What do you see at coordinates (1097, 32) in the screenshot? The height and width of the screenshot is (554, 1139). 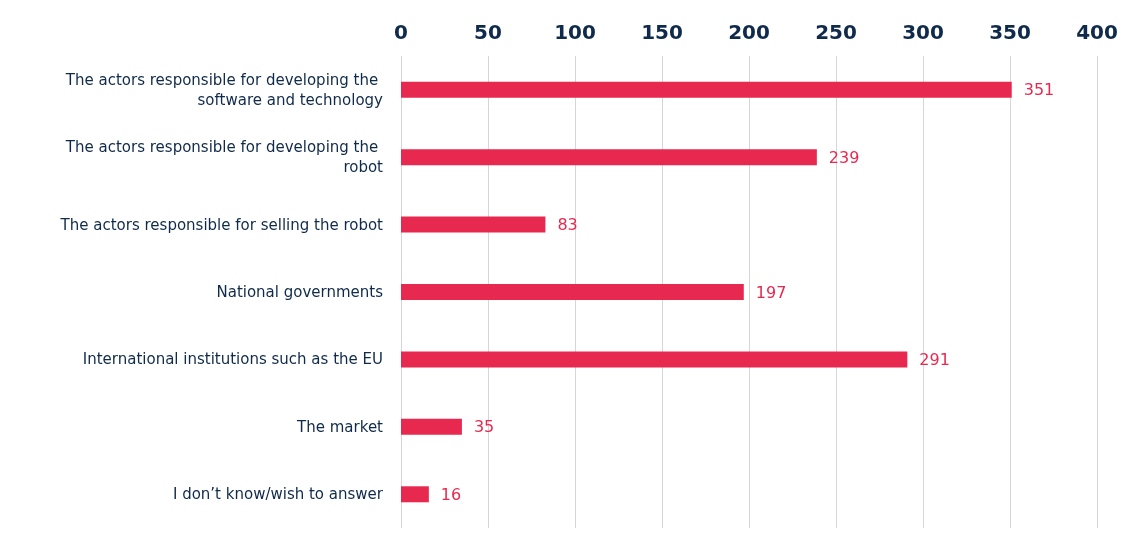 I see `x-tick-label: 400` at bounding box center [1097, 32].